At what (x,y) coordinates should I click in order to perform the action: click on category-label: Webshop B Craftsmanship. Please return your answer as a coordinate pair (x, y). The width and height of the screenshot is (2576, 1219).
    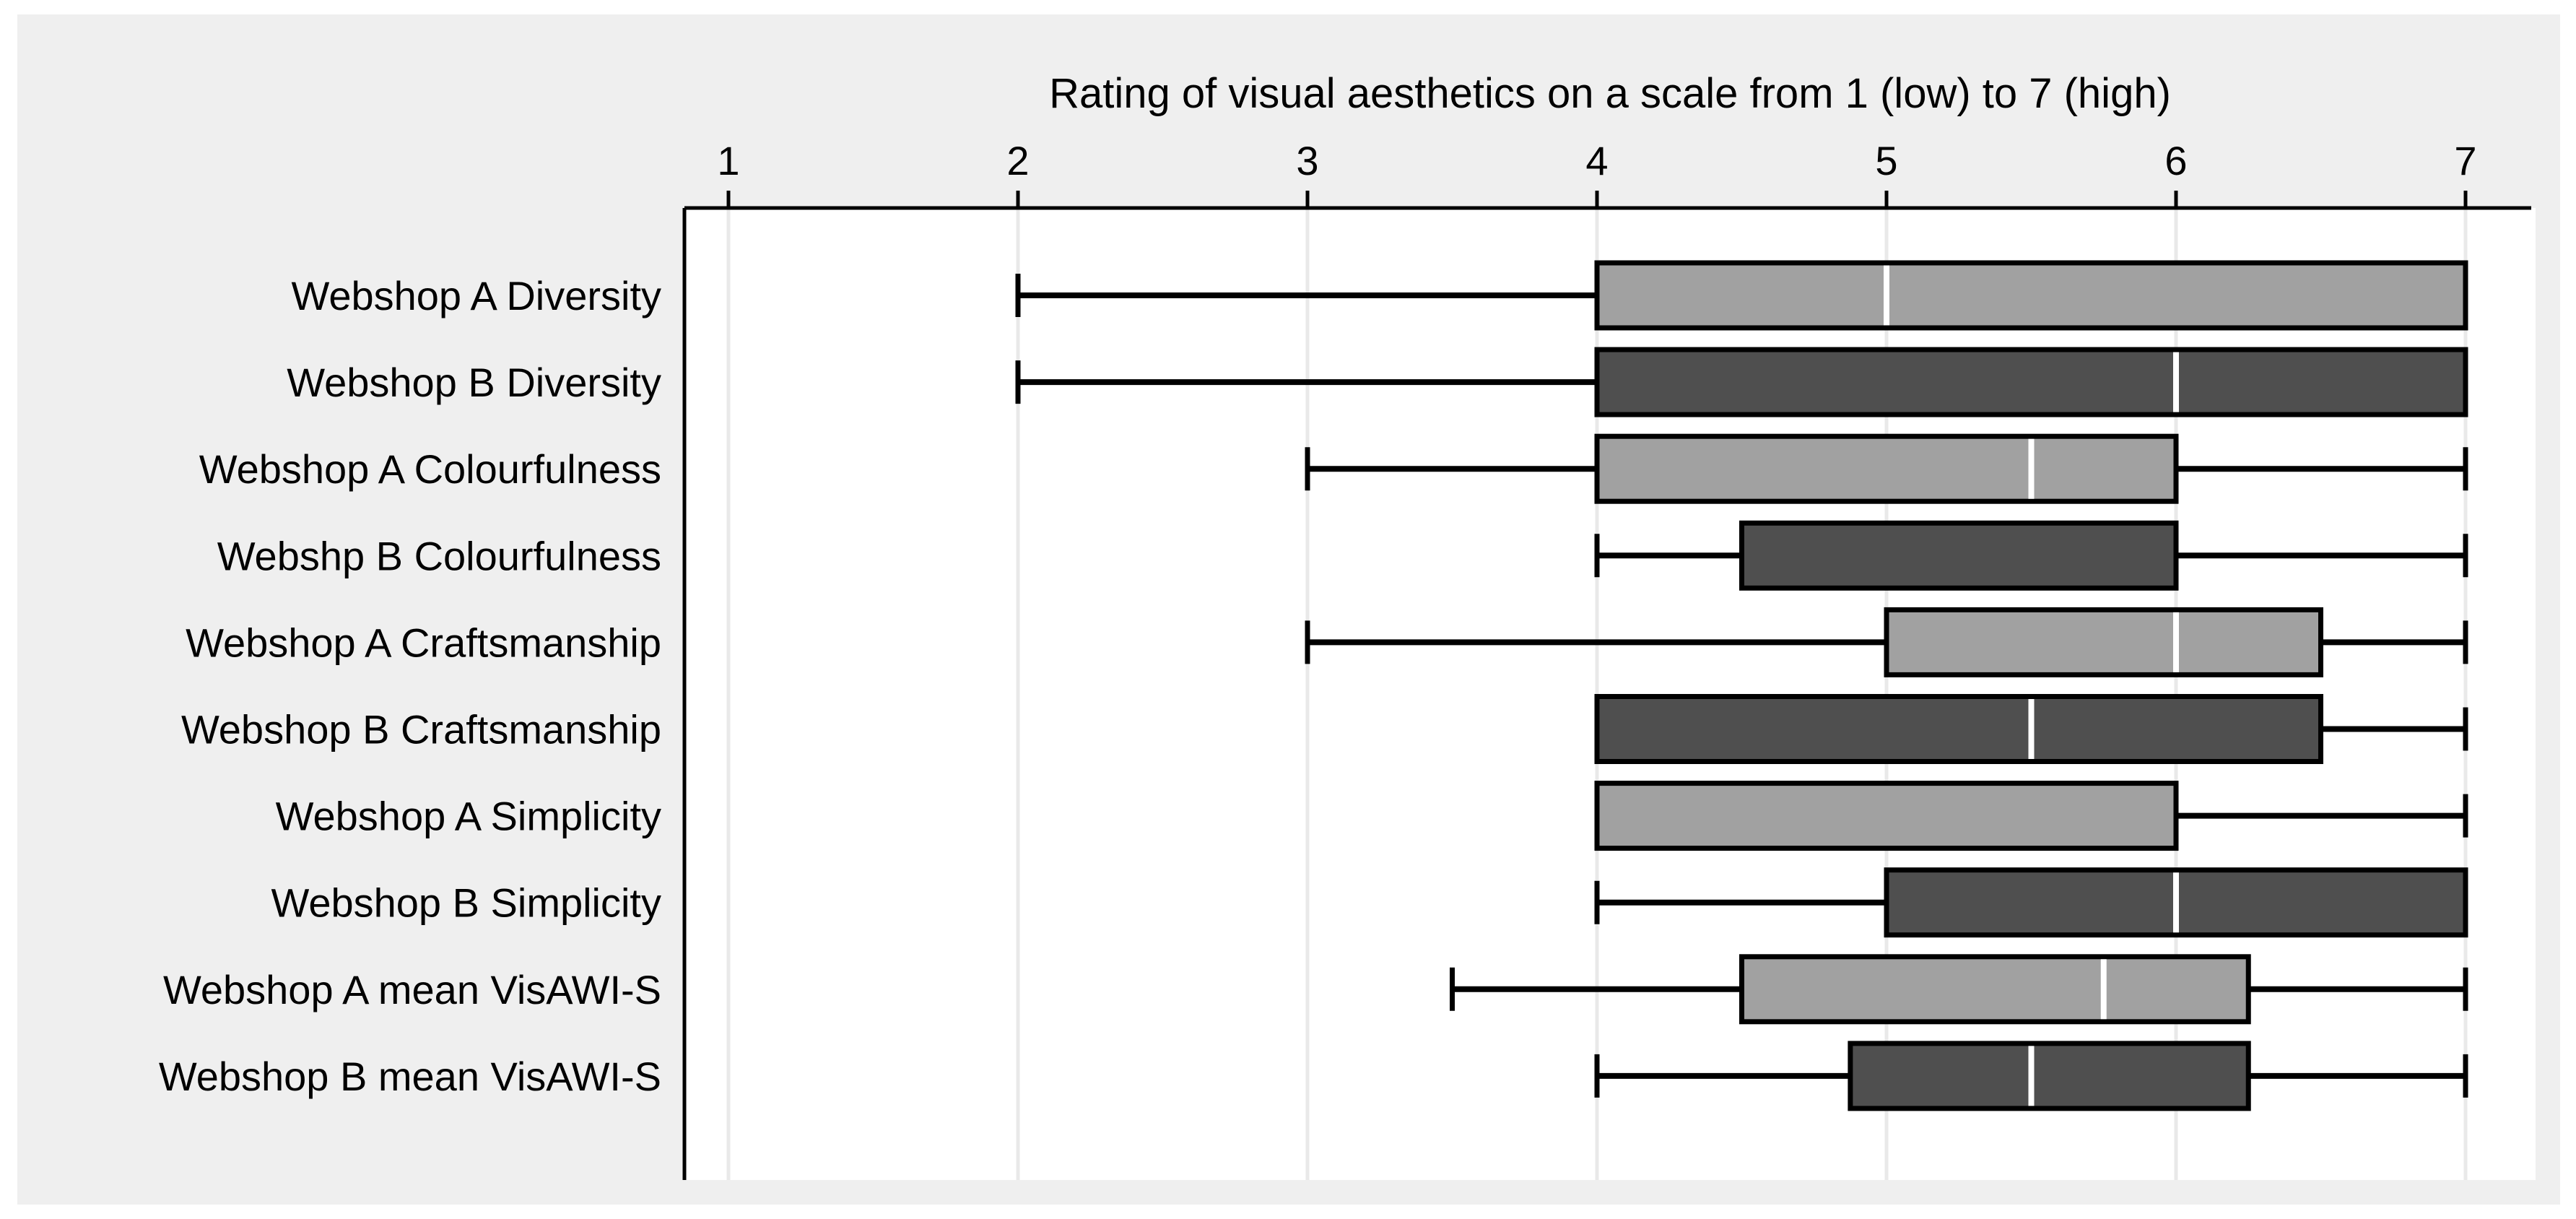
    Looking at the image, I should click on (421, 729).